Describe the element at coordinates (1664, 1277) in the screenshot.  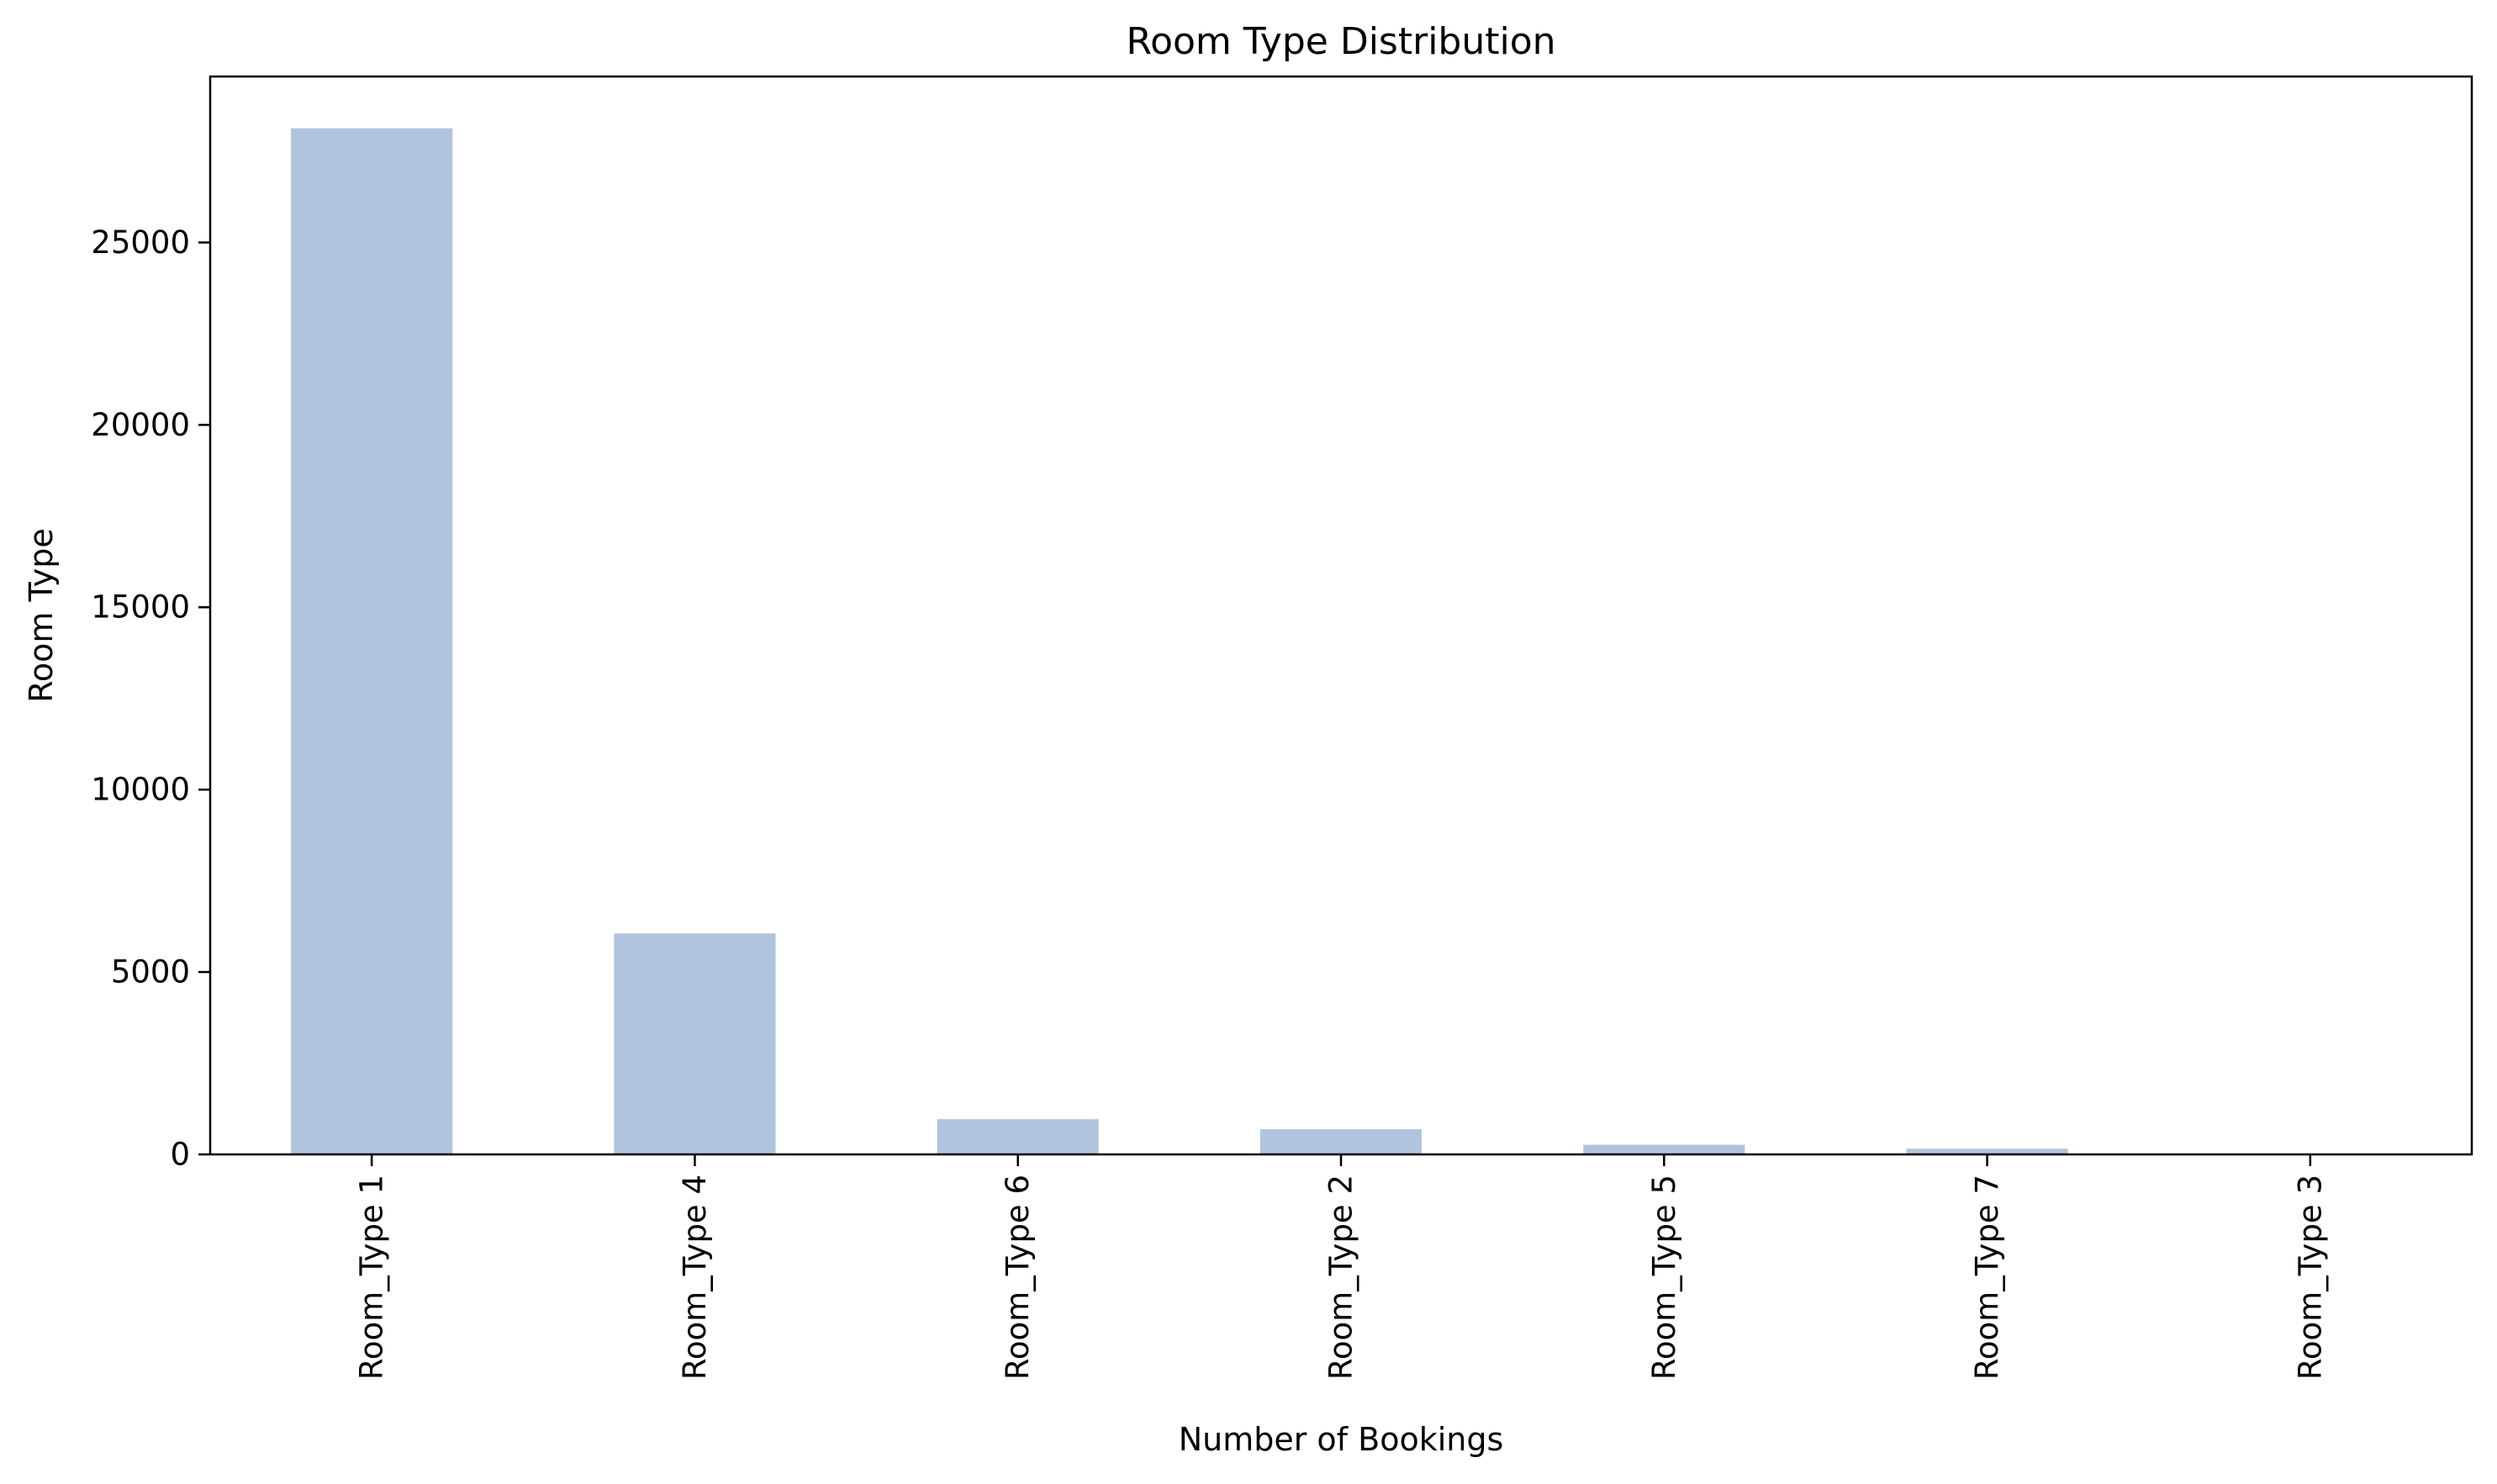
I see `x-tick-label: Room_Type 5` at that location.